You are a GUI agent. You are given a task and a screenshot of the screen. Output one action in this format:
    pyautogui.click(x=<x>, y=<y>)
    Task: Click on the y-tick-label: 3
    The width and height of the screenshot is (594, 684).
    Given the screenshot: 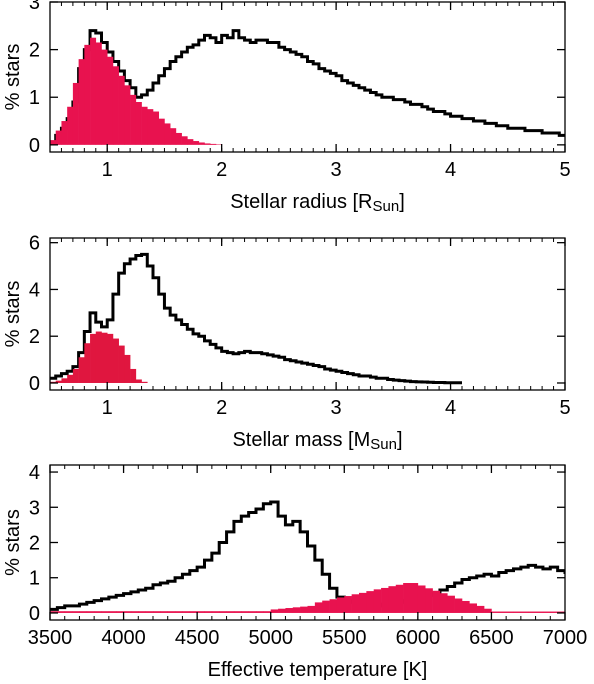 What is the action you would take?
    pyautogui.click(x=34, y=7)
    